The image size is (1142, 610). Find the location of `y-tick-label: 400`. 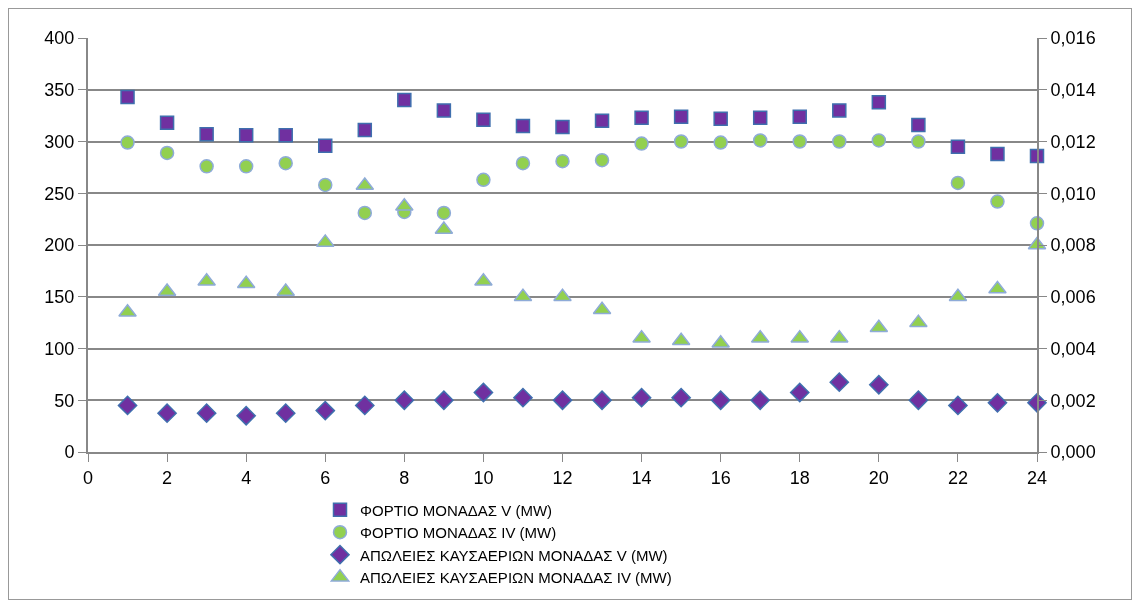

y-tick-label: 400 is located at coordinates (59, 38).